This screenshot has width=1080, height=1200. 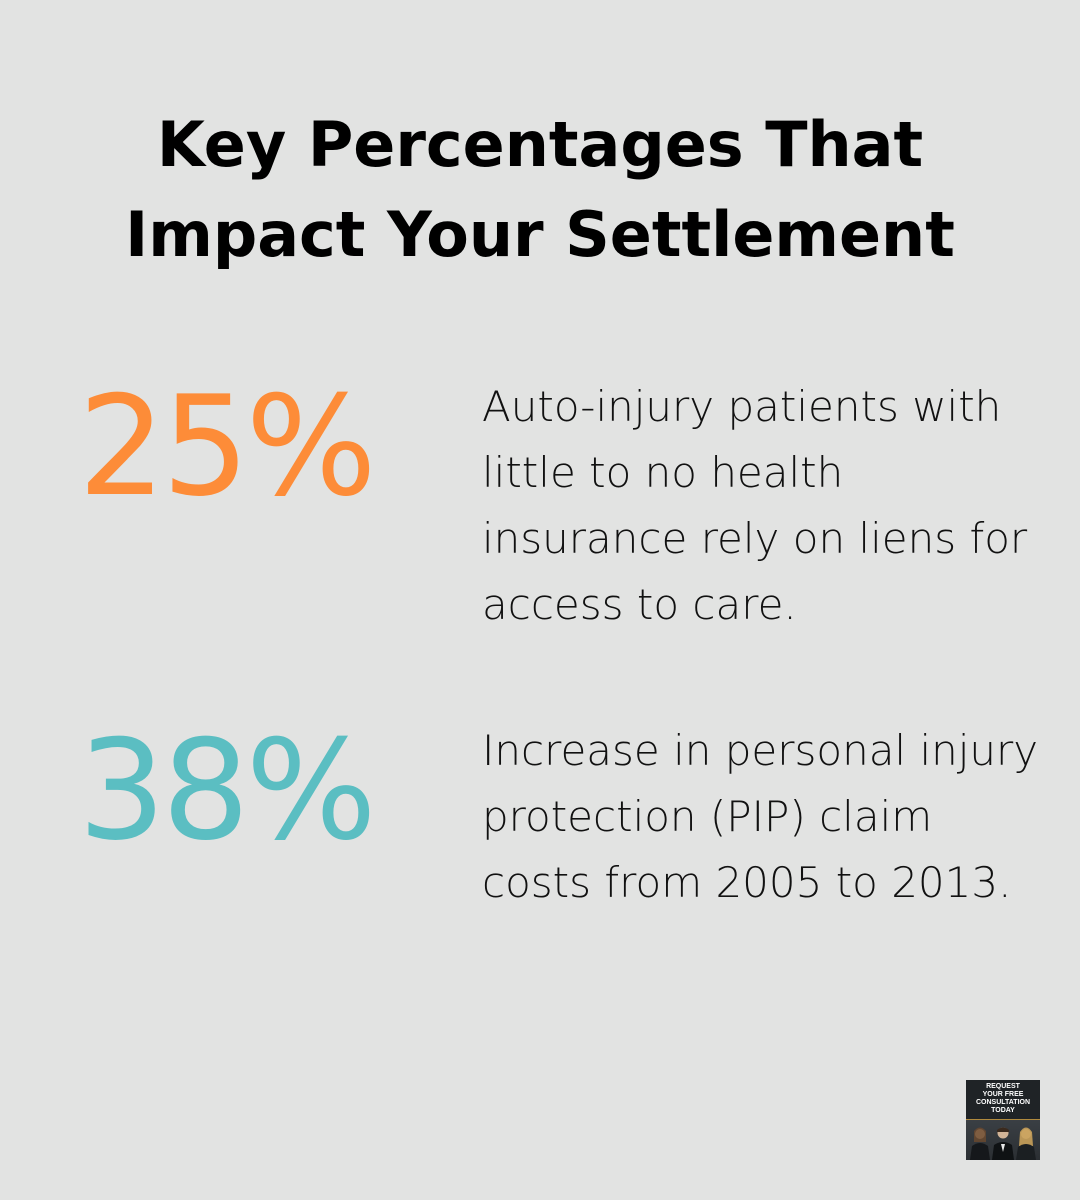 I want to click on consultation-cta-badge: REQUEST YOUR FREE CONSULTATION TODAY, so click(x=1003, y=1120).